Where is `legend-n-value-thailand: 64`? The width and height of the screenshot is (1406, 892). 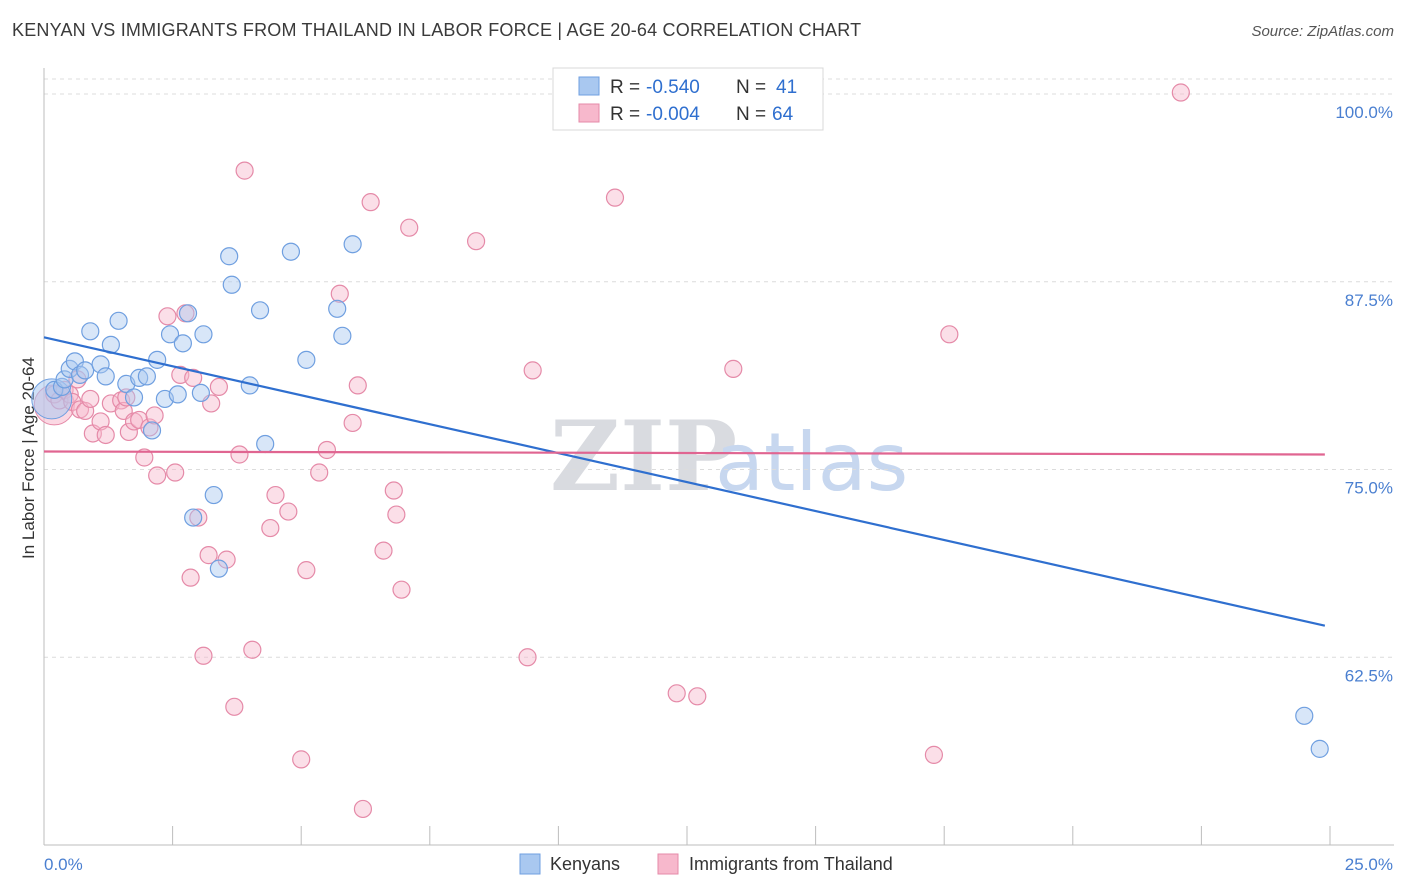
legend-n-value-thailand: 64 is located at coordinates (783, 114).